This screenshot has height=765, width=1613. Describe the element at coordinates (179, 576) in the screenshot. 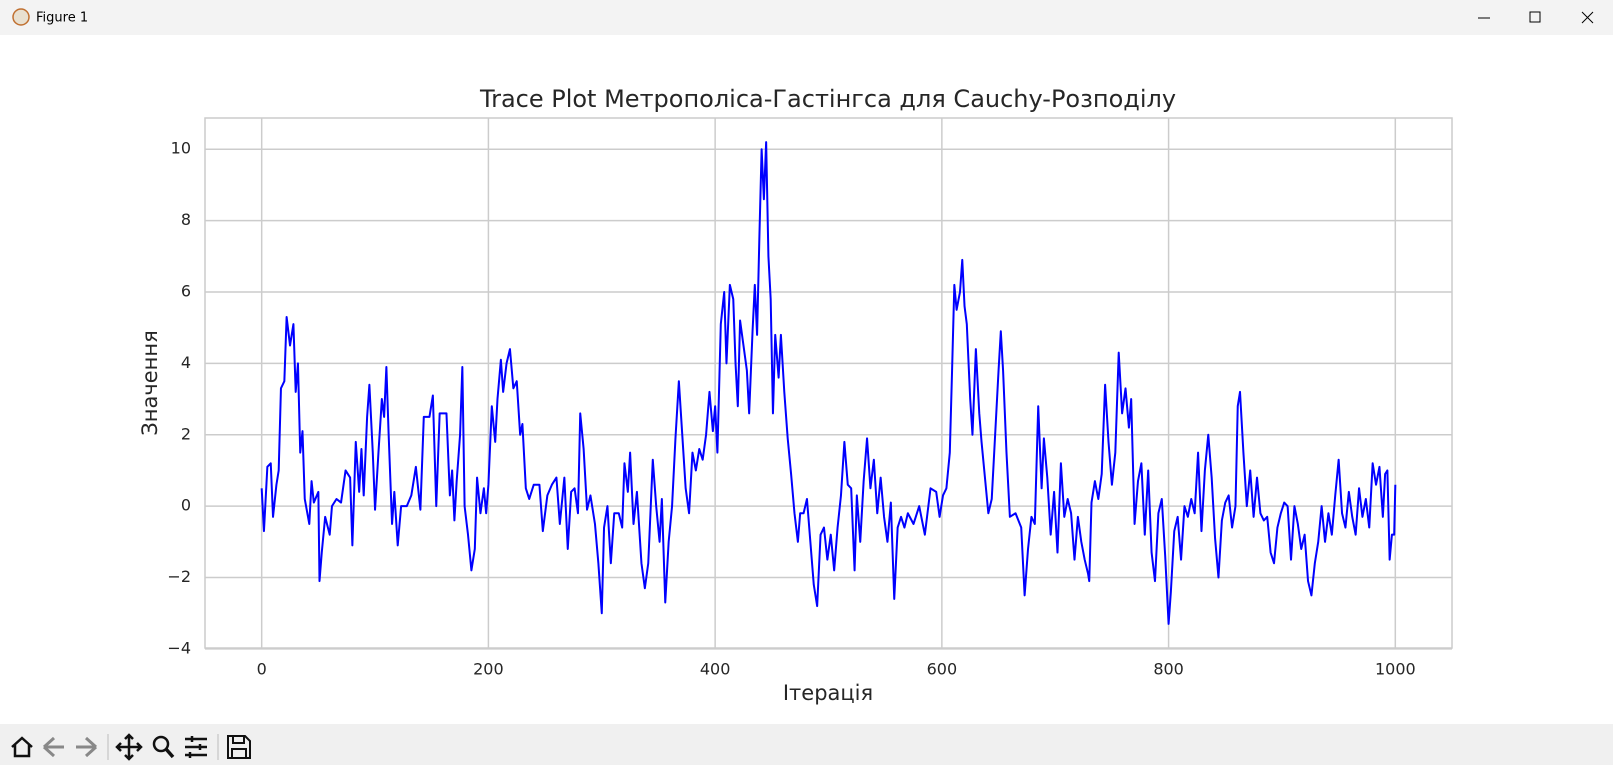

I see `y-tick-label: −2` at that location.